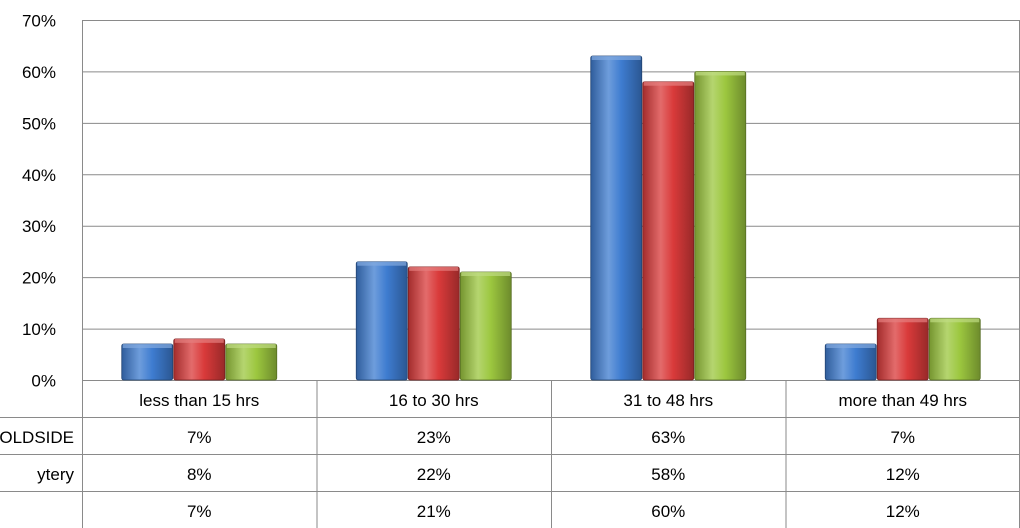  What do you see at coordinates (199, 400) in the screenshot?
I see `category-label: less than 15 hrs` at bounding box center [199, 400].